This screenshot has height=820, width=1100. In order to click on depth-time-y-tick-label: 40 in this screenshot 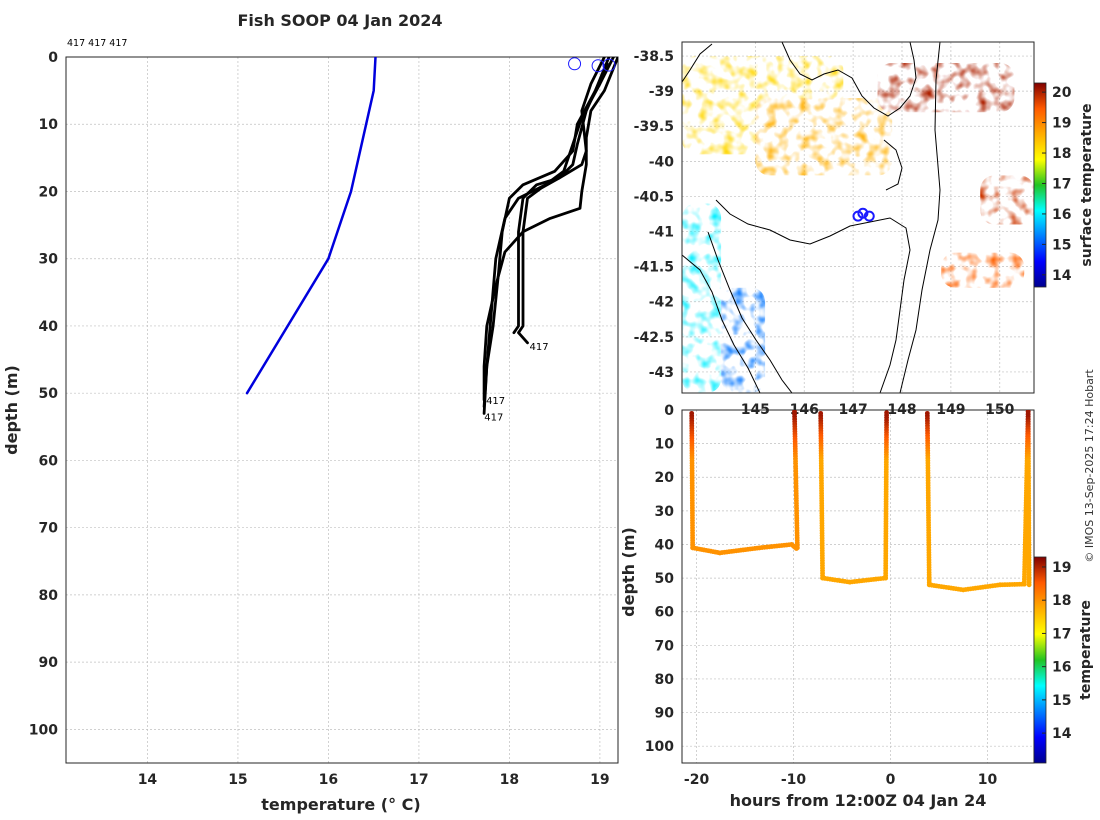, I will do `click(665, 545)`.